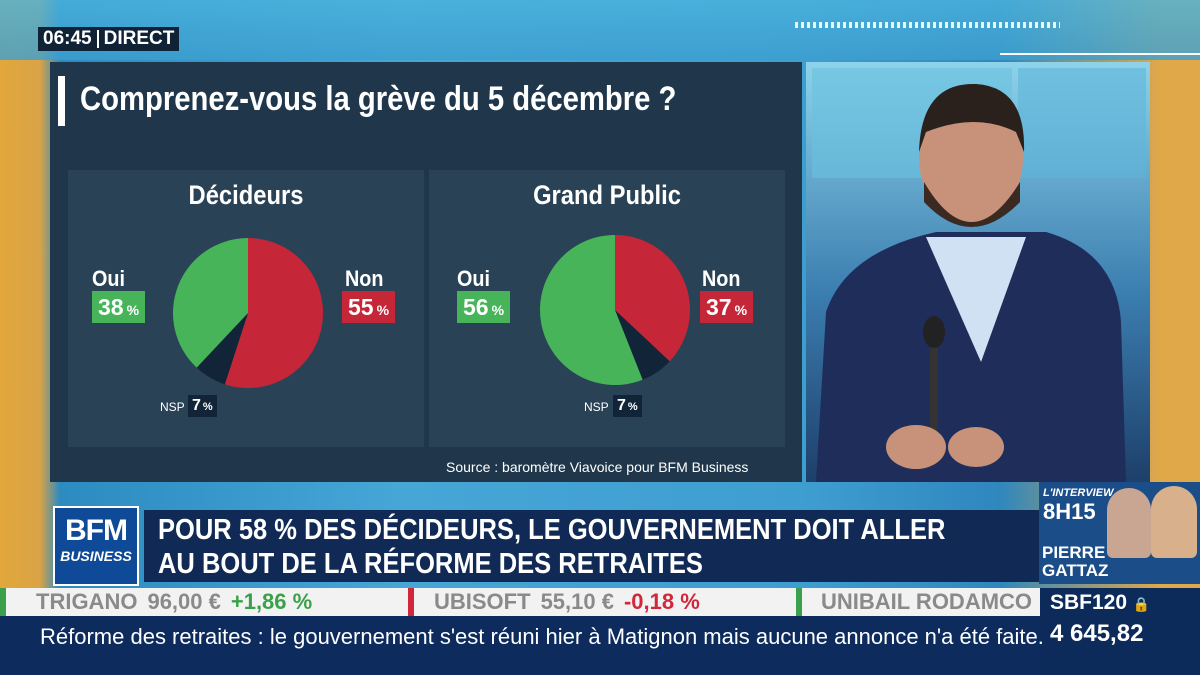  Describe the element at coordinates (111, 307) in the screenshot. I see `oui-value: 38` at that location.